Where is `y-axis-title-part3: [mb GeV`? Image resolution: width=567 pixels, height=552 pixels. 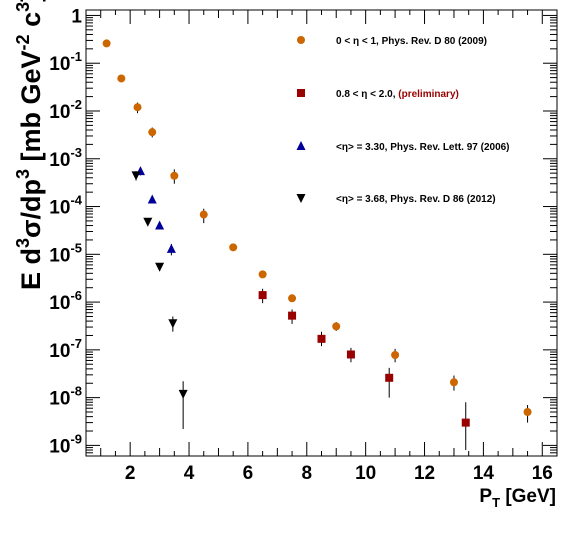 y-axis-title-part3: [mb GeV is located at coordinates (31, 109).